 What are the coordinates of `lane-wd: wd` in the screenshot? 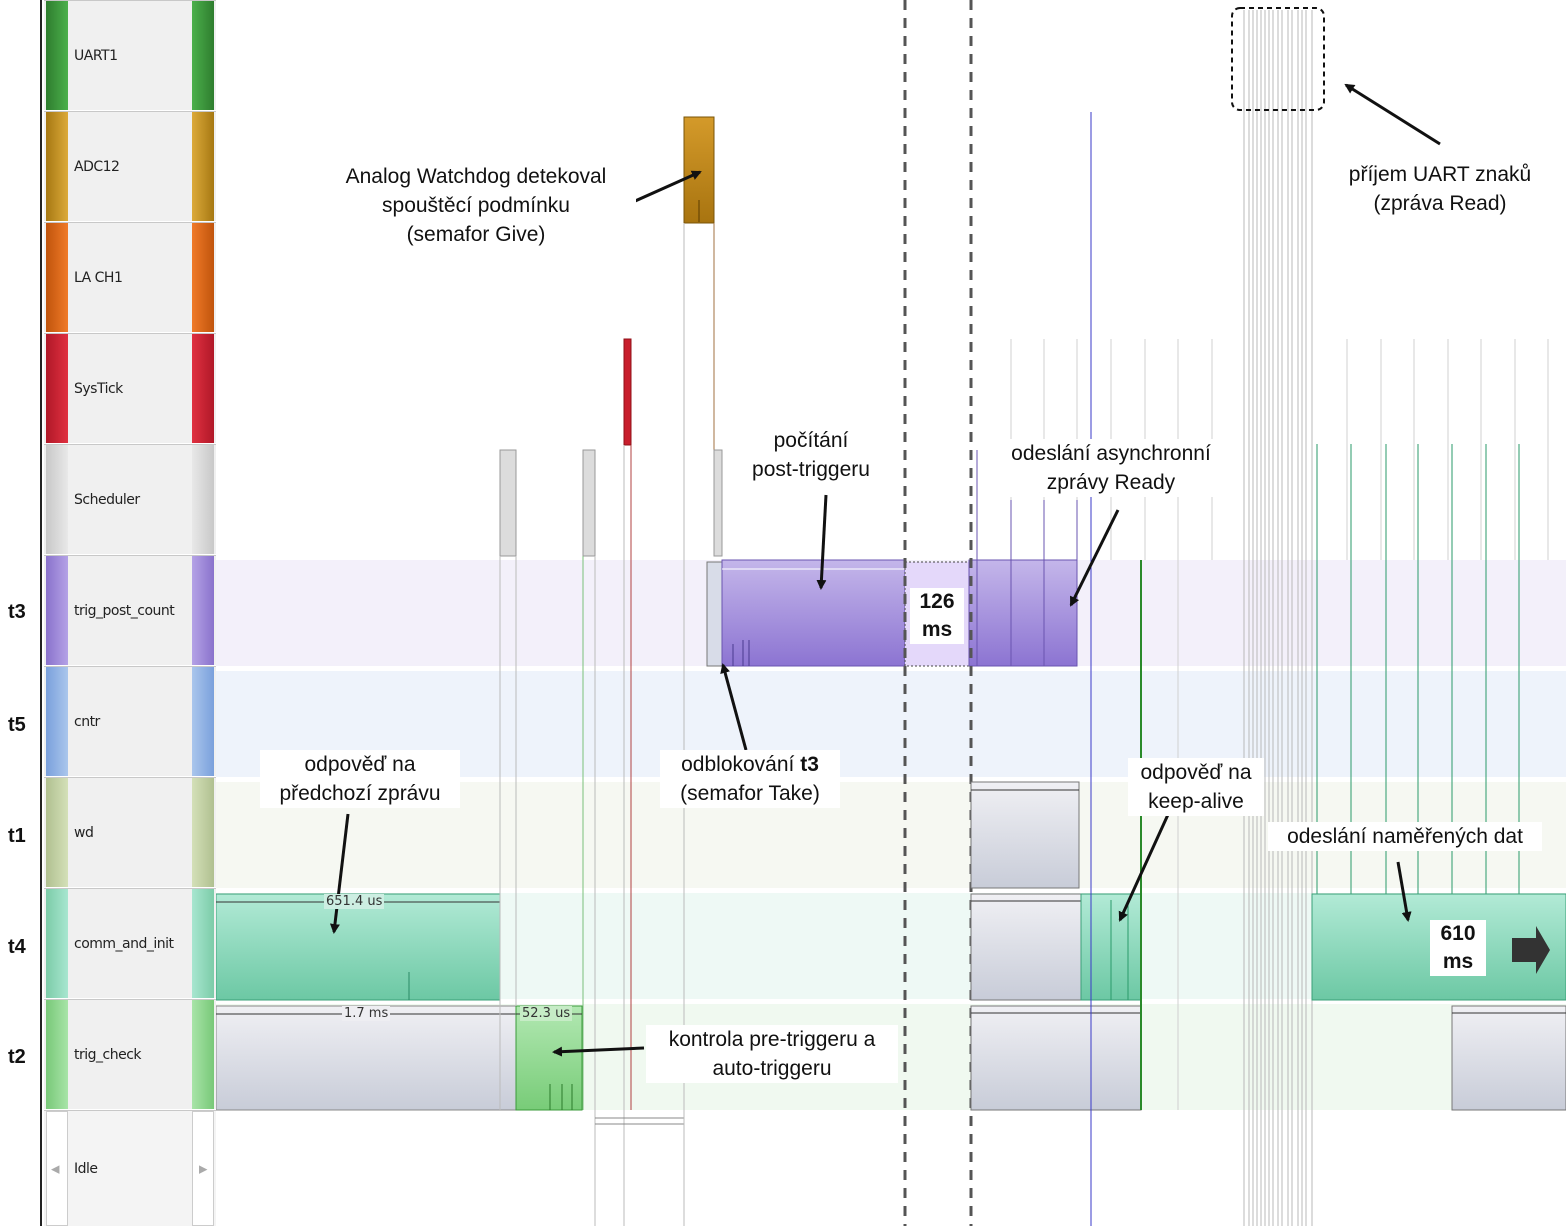 It's located at (130, 832).